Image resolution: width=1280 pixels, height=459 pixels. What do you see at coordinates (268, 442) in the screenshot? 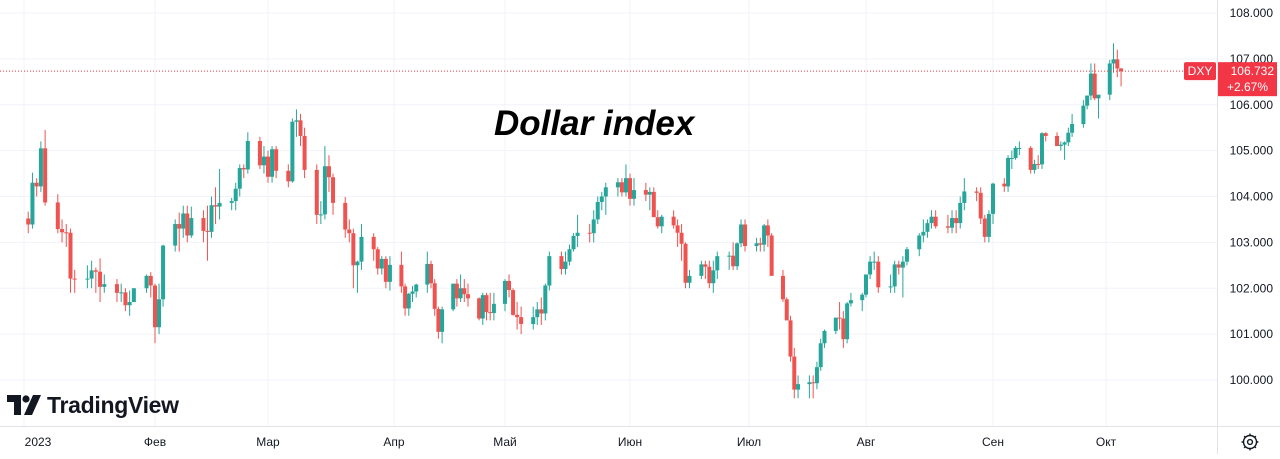
I see `x-tick-label: Мар` at bounding box center [268, 442].